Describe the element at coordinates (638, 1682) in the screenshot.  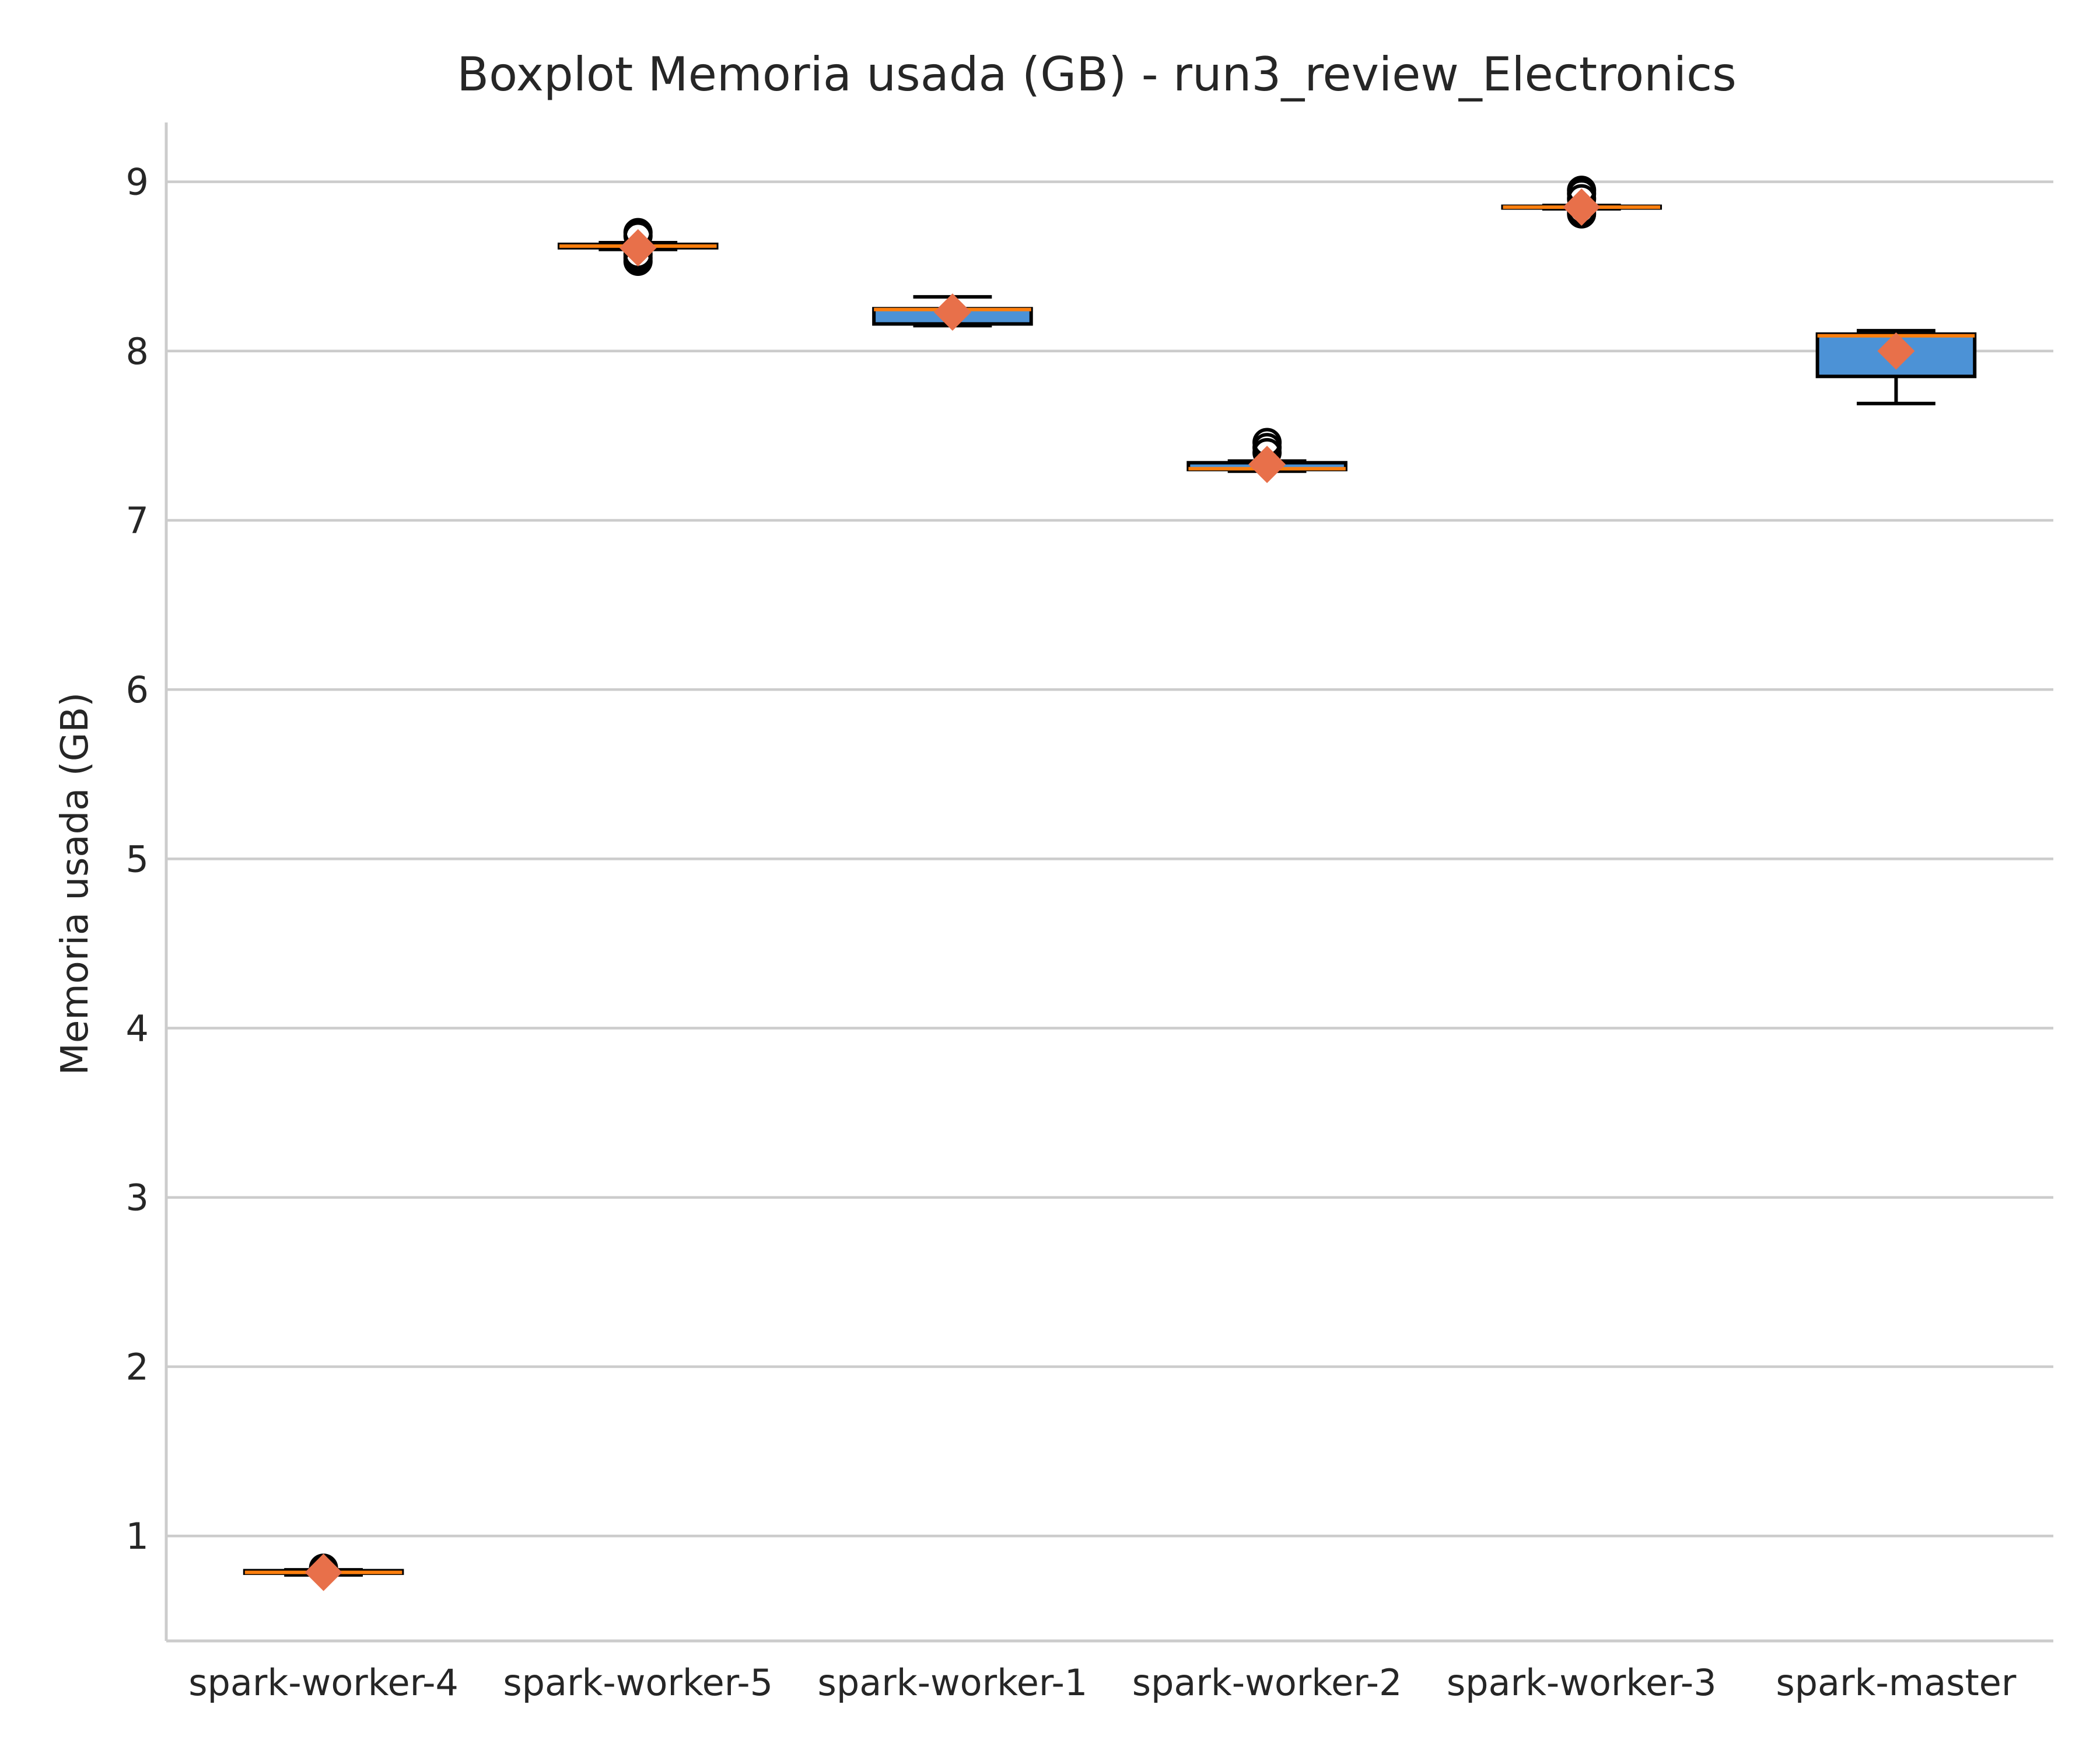
I see `x-tick-spark-worker-5: spark-worker-5` at that location.